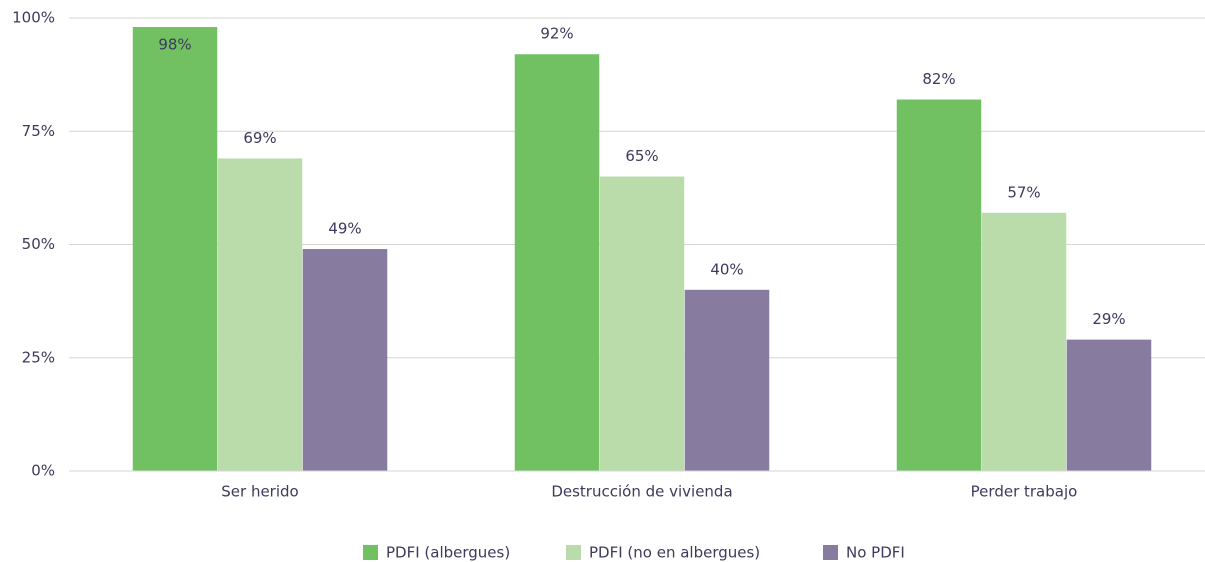  Describe the element at coordinates (43, 471) in the screenshot. I see `y-tick-label: 0%` at that location.